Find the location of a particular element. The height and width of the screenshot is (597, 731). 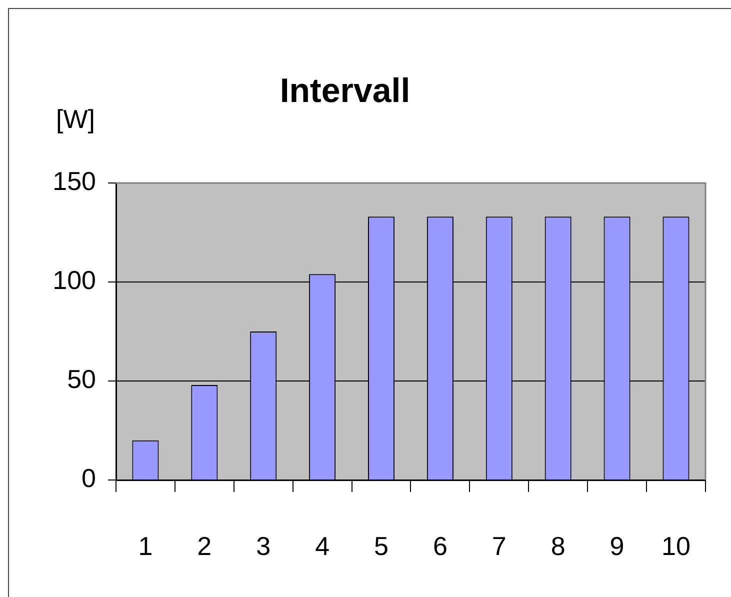

x-tick-label: 3 is located at coordinates (263, 545).